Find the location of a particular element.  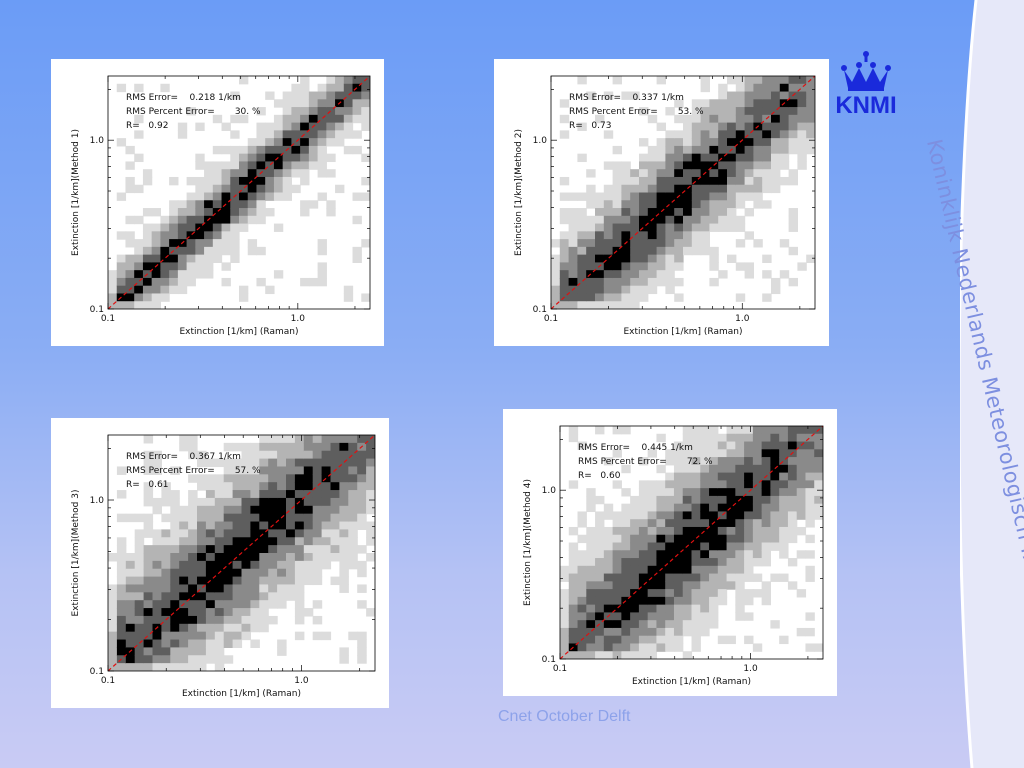

crown-icon: KNMI is located at coordinates (866, 85).